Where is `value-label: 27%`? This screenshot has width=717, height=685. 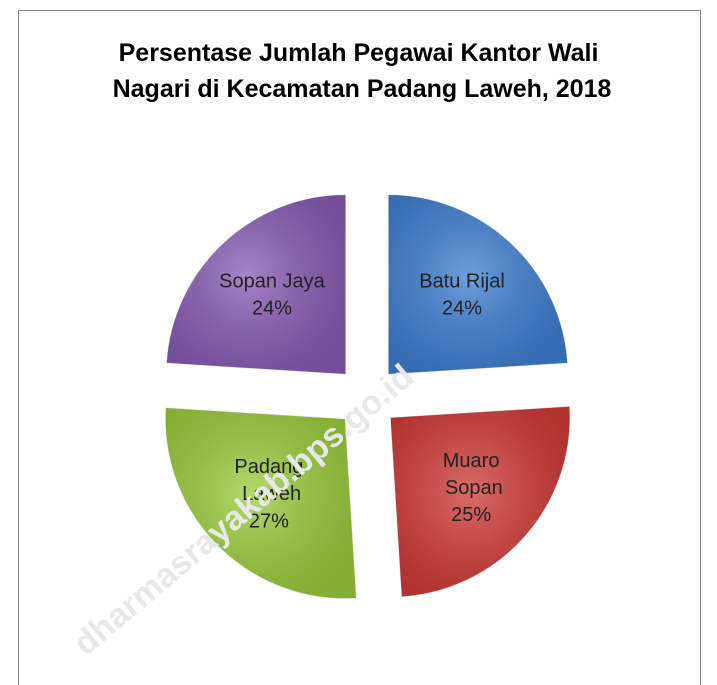 value-label: 27% is located at coordinates (269, 521).